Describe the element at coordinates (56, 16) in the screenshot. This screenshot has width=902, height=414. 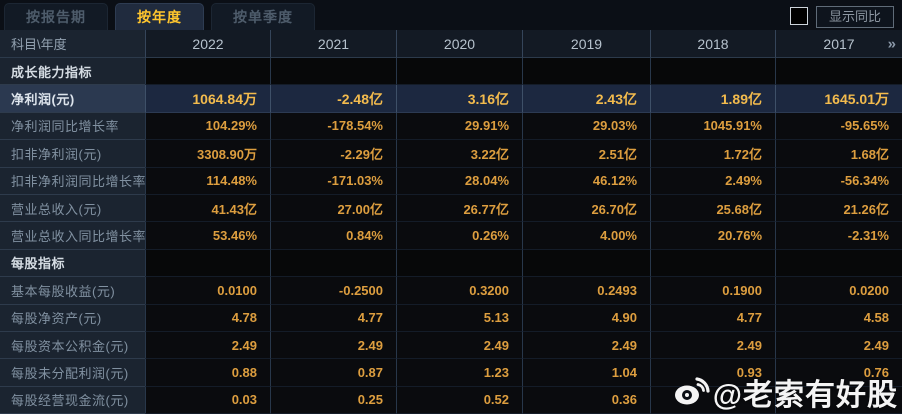
I see `tab-by-report-period: 按报告期` at that location.